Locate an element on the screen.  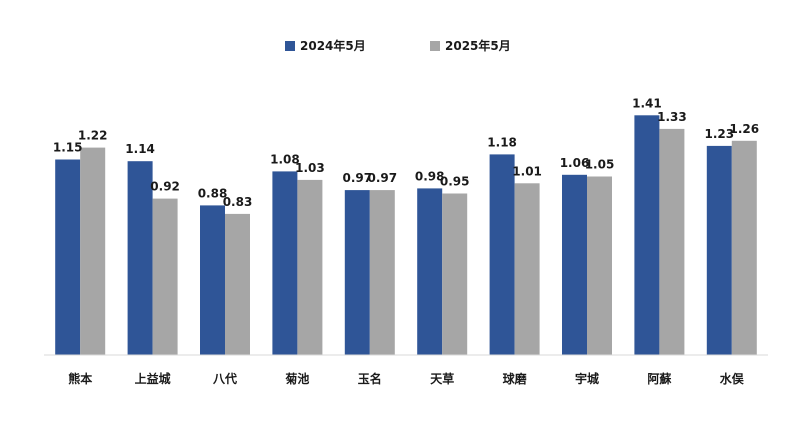
legend: 2024年5月 2025年5月 is located at coordinates (398, 45).